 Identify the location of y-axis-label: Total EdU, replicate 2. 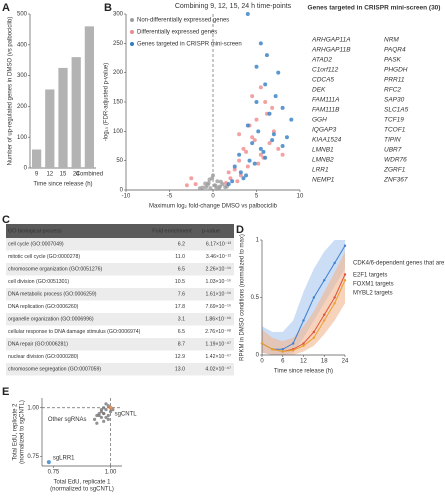
(16, 432).